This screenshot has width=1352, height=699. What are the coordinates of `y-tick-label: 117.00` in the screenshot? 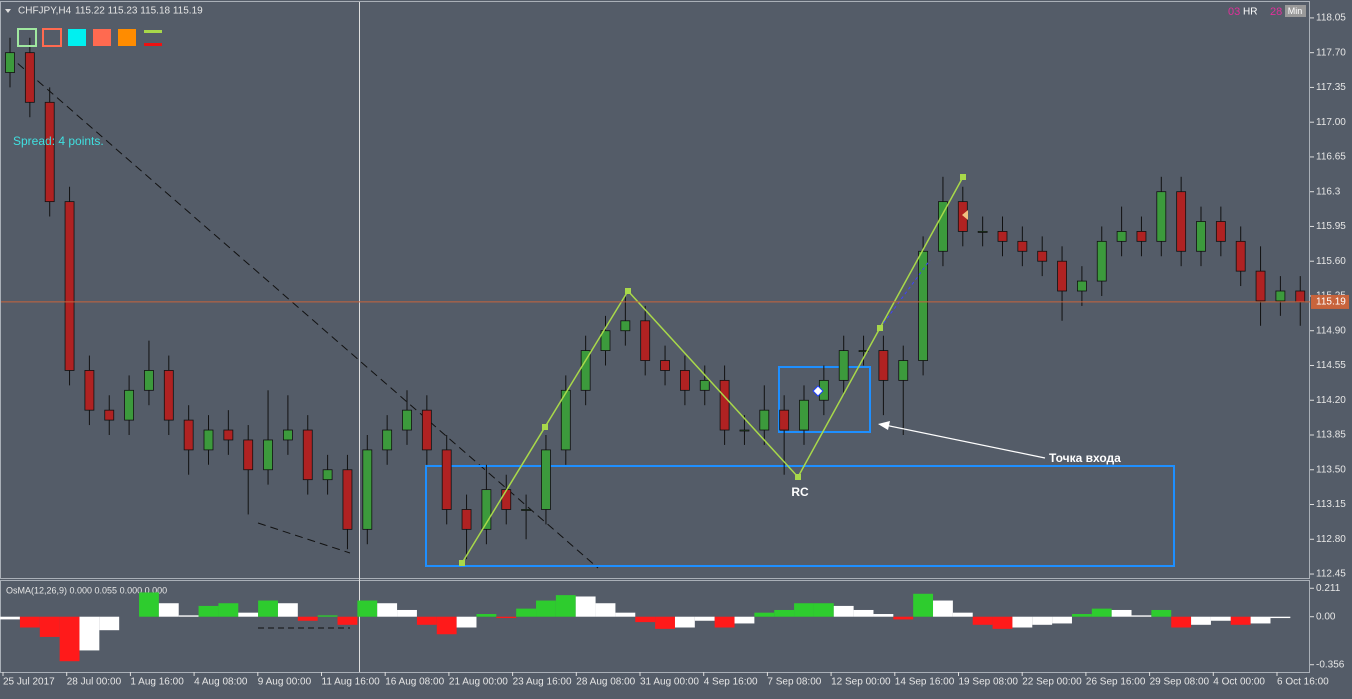 It's located at (1331, 122).